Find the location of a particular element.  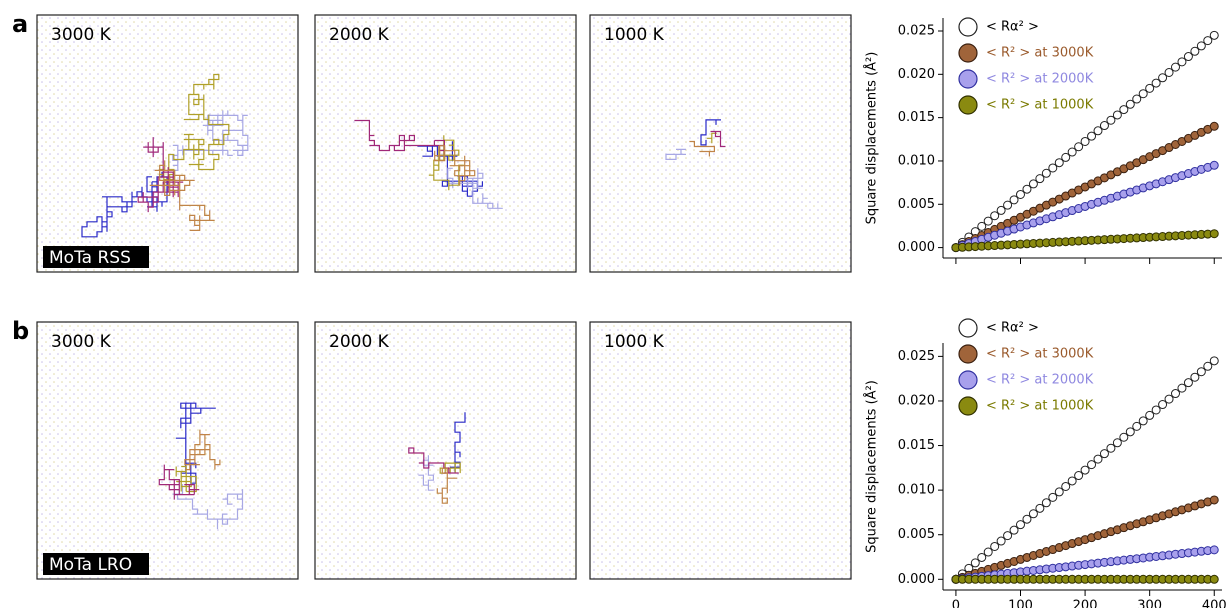

temperature-label: 2000 K is located at coordinates (359, 35).